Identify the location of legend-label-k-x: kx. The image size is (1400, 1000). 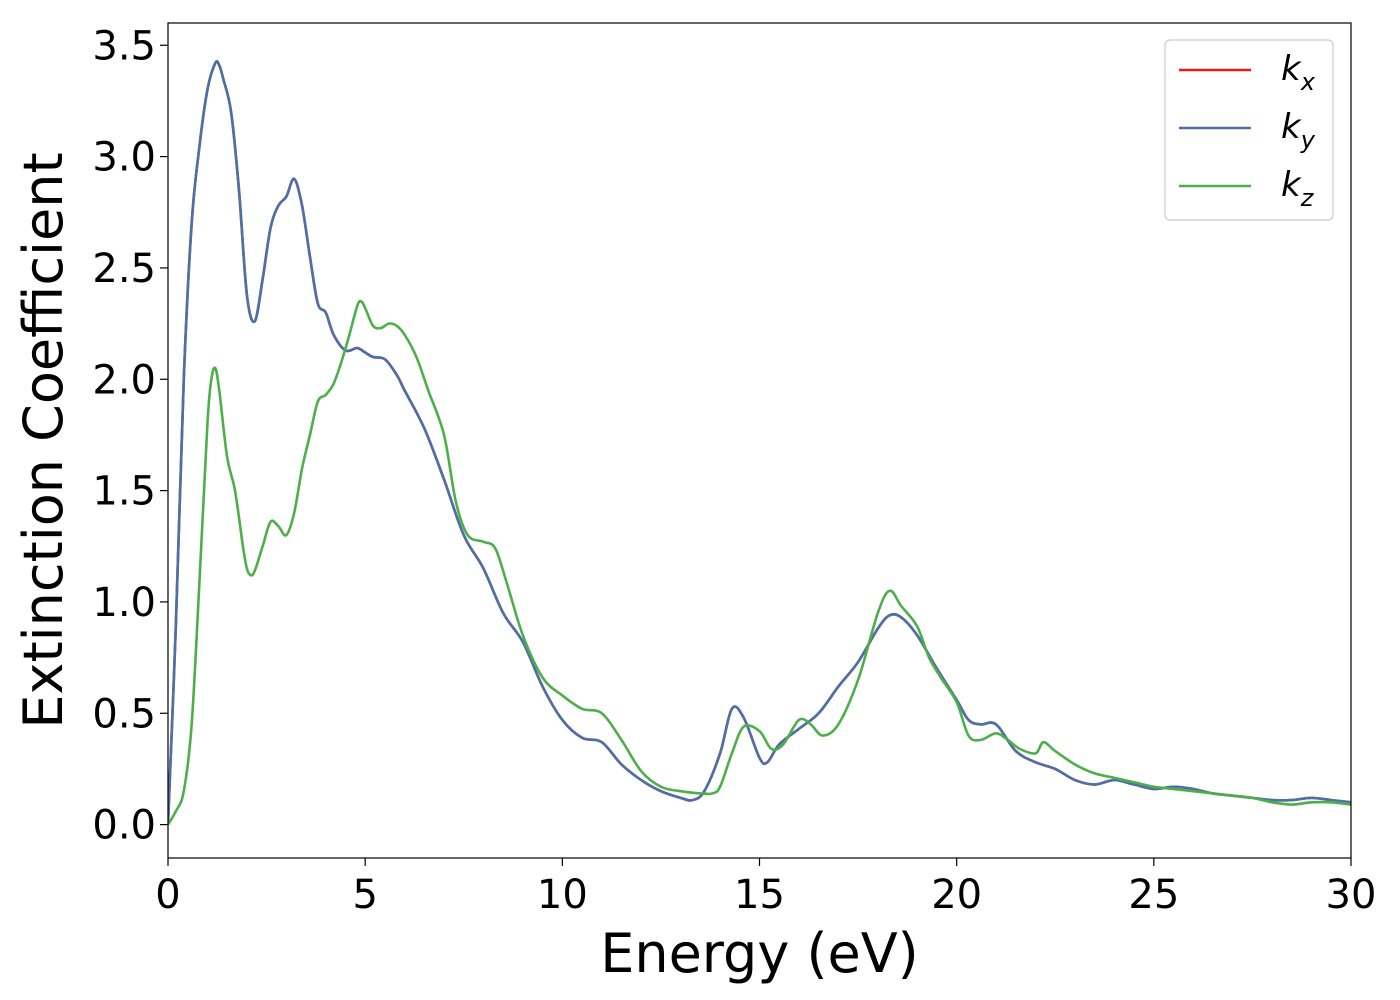
(1298, 72).